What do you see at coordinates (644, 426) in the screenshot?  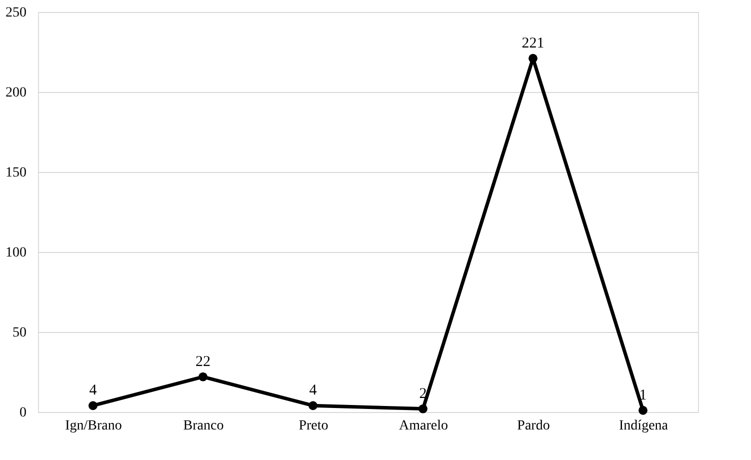 I see `x-tick-label: Indígena` at bounding box center [644, 426].